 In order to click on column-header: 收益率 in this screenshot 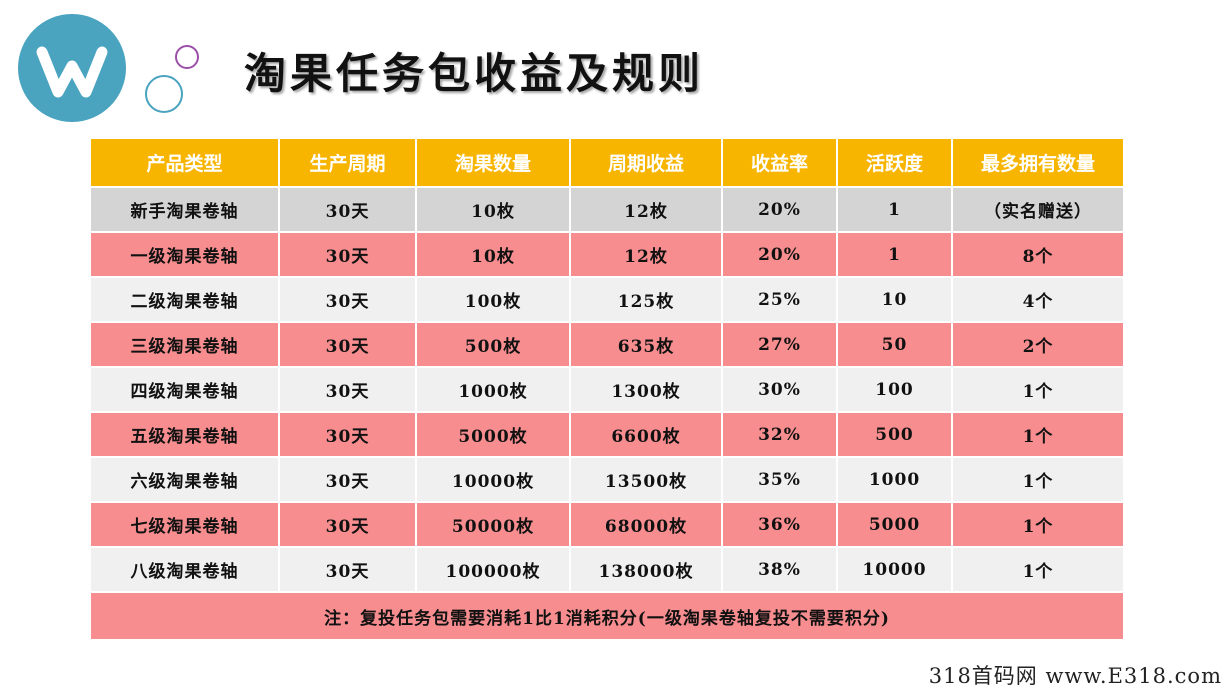, I will do `click(780, 162)`.